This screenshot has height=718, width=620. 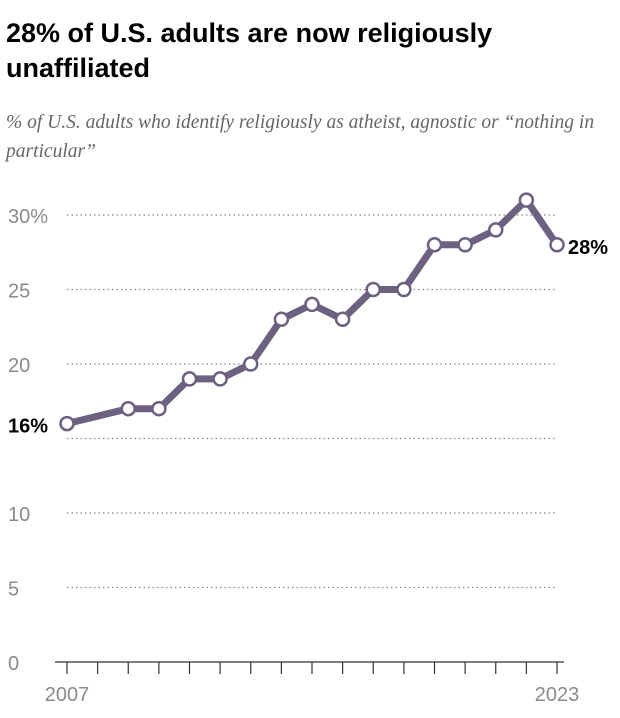 What do you see at coordinates (557, 695) in the screenshot?
I see `x-tick-label: 2023` at bounding box center [557, 695].